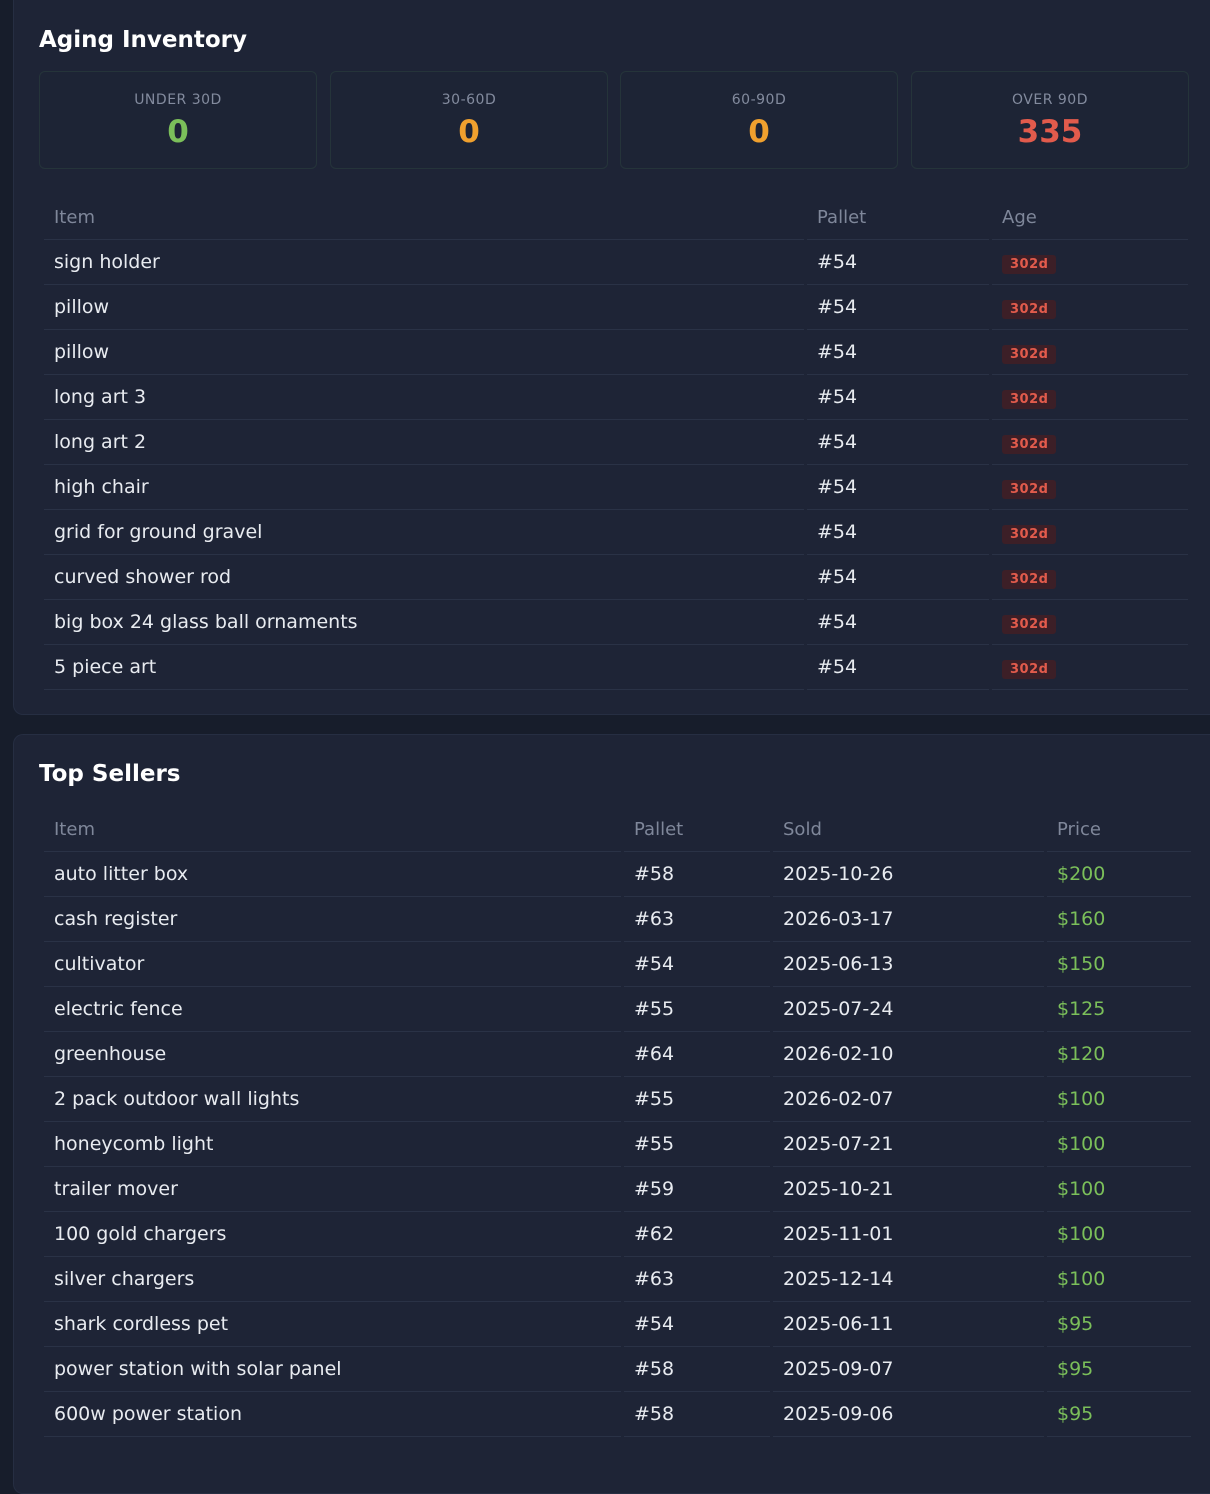 The height and width of the screenshot is (1494, 1210). I want to click on table-row: grid for ground gravel #54 302d, so click(616, 532).